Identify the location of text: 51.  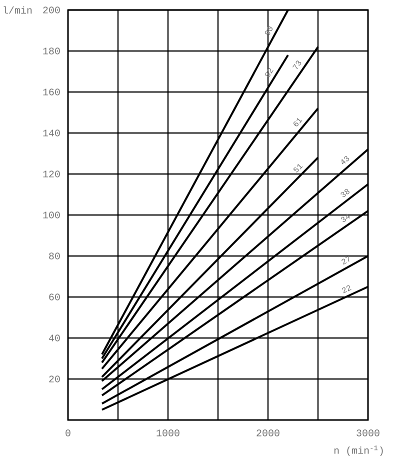
(298, 168).